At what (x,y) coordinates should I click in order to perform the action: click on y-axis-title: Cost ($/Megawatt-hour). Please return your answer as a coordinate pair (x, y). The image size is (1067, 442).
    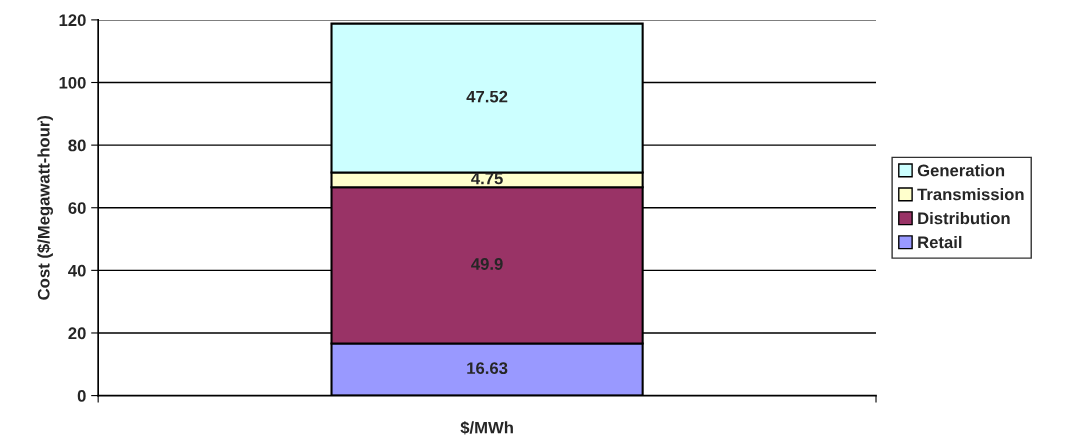
    Looking at the image, I should click on (45, 207).